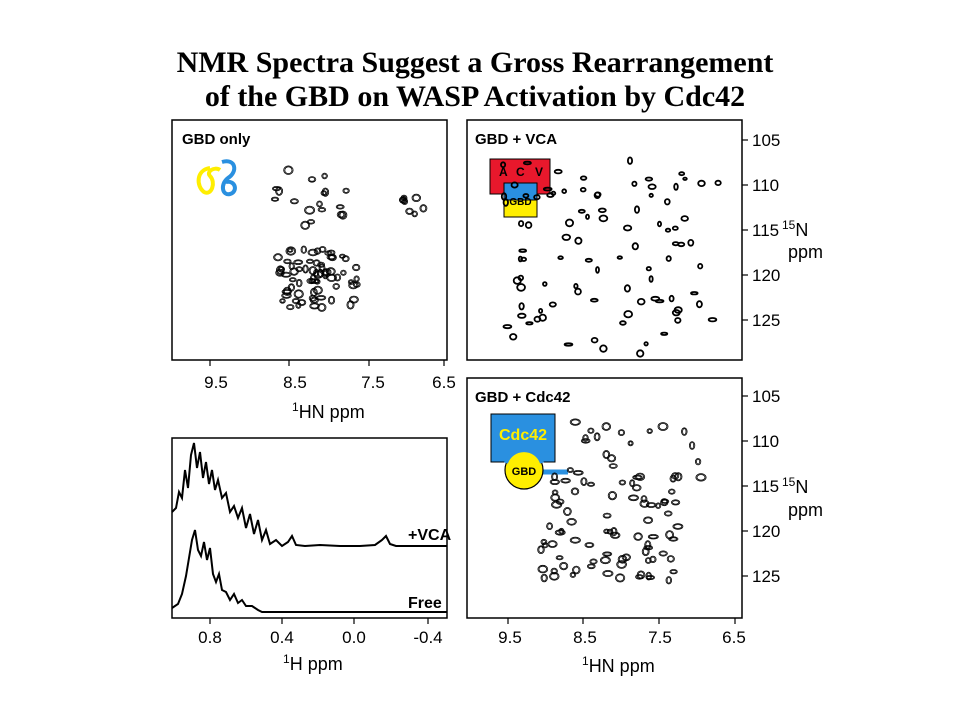  What do you see at coordinates (373, 382) in the screenshot?
I see `tick-label-hn: 7.5` at bounding box center [373, 382].